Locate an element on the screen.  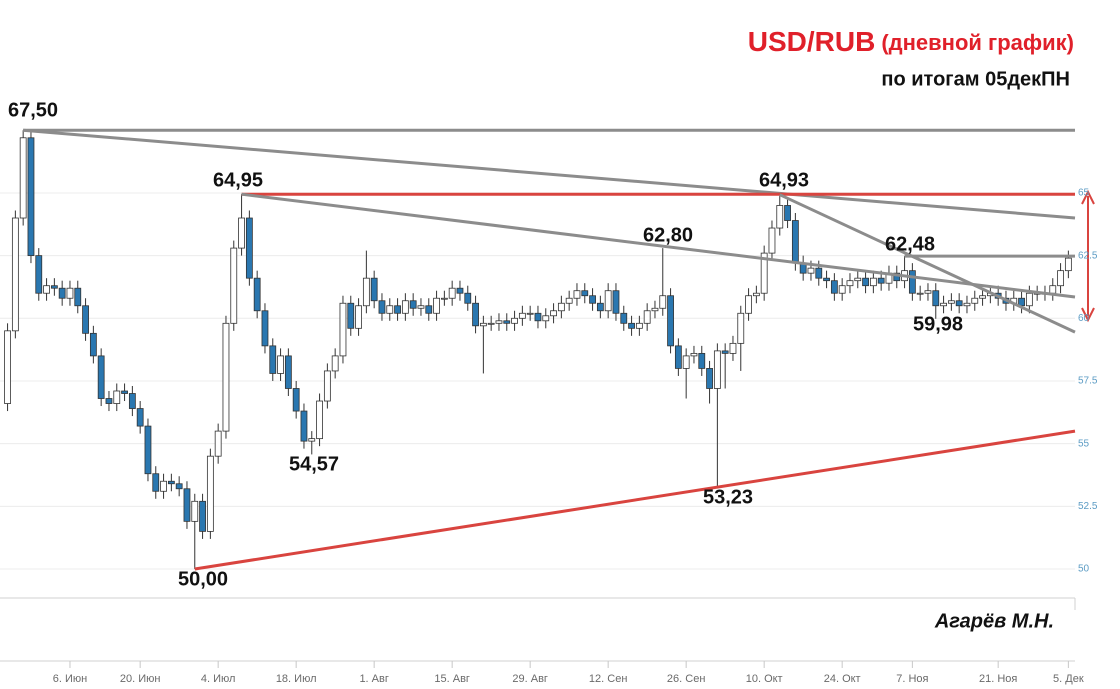
x-tick-label: 1. Авг is located at coordinates (373, 679).